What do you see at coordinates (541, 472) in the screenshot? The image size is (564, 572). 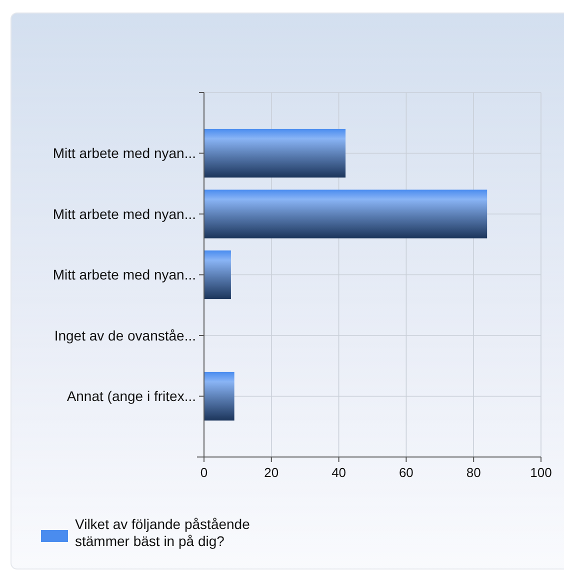 I see `x-tick-label: 100` at bounding box center [541, 472].